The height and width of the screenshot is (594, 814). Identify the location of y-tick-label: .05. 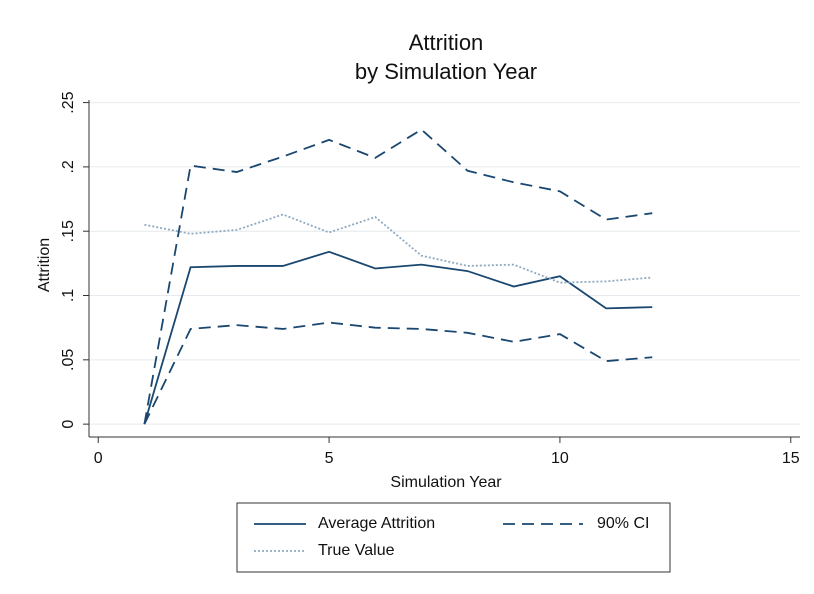
(68, 360).